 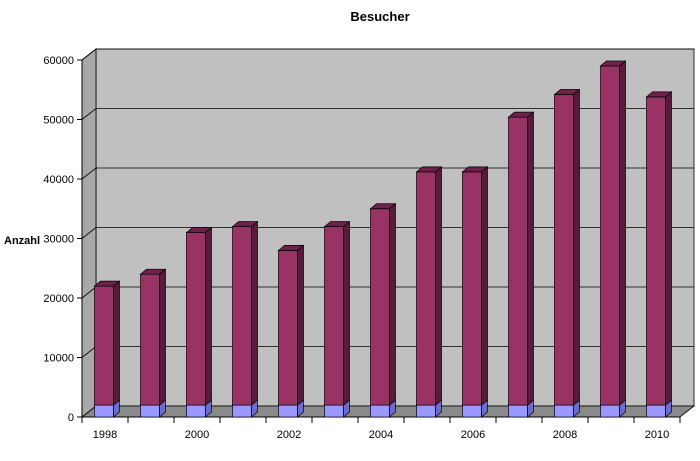 What do you see at coordinates (71, 418) in the screenshot?
I see `y-tick-label: 0` at bounding box center [71, 418].